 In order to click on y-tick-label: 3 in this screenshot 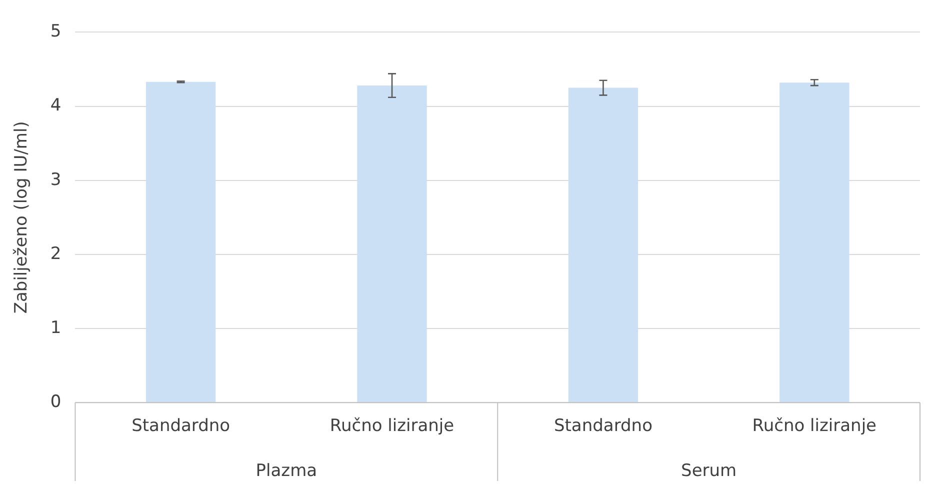, I will do `click(56, 180)`.